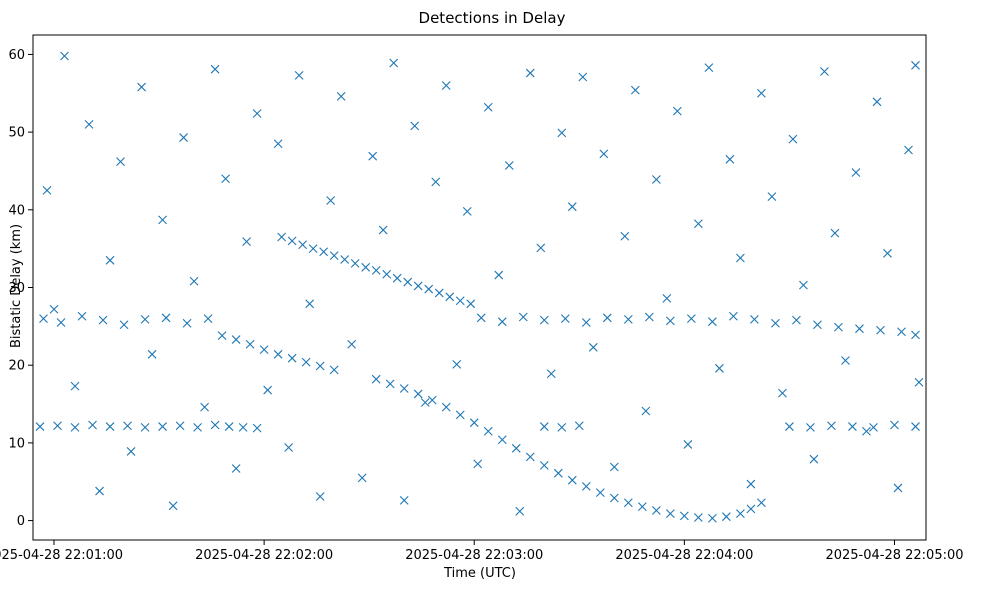  I want to click on y-tick-label-6: 60, so click(16, 55).